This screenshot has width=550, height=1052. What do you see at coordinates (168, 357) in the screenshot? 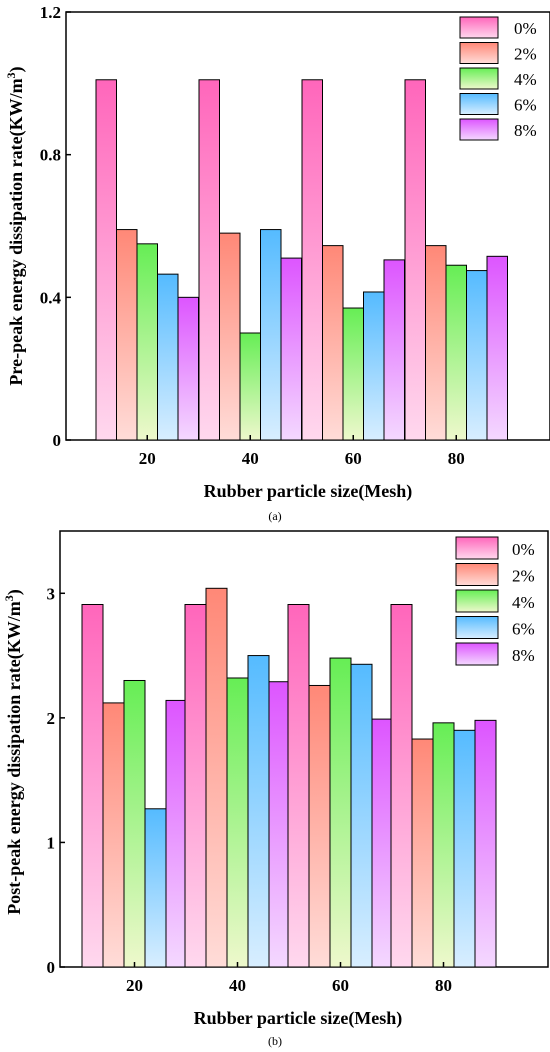
I see `bar-a-20-6pct` at bounding box center [168, 357].